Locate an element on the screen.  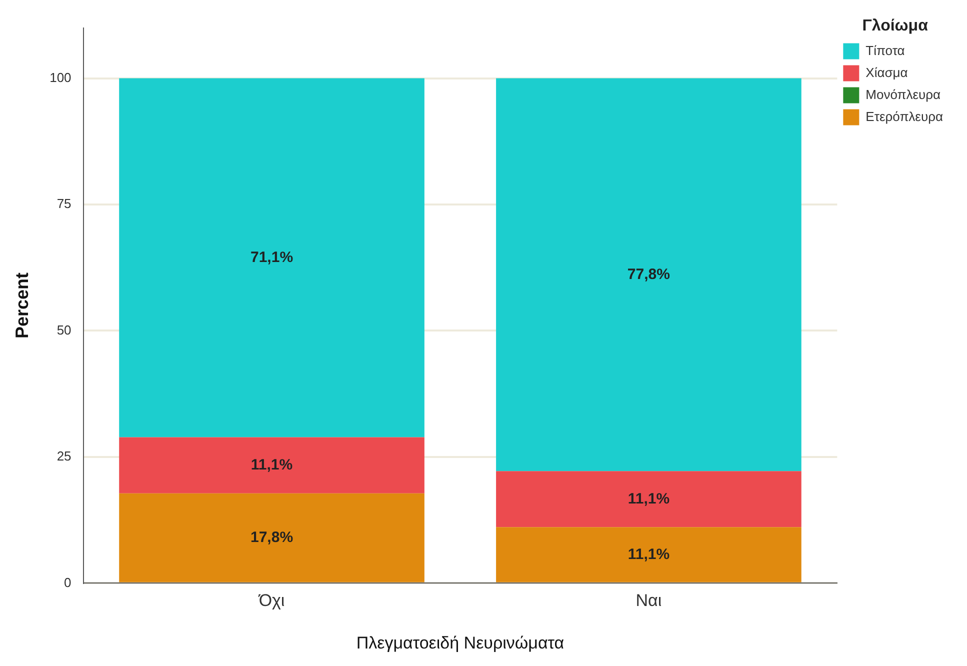
y-axis-title: Percent is located at coordinates (22, 305).